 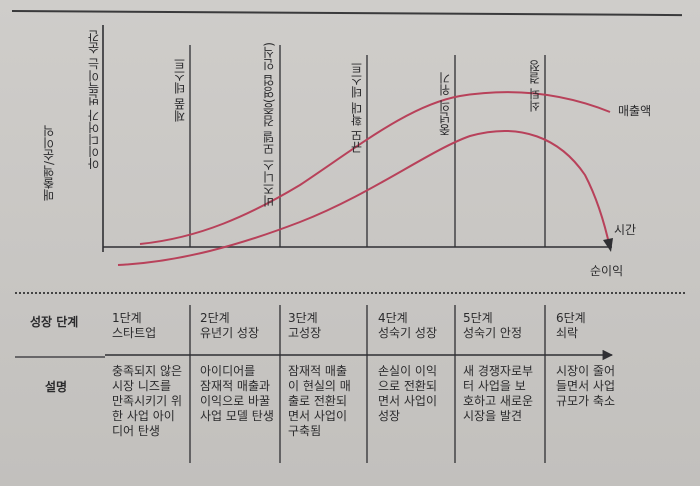 I want to click on desc-line: 구축됨, so click(x=305, y=431).